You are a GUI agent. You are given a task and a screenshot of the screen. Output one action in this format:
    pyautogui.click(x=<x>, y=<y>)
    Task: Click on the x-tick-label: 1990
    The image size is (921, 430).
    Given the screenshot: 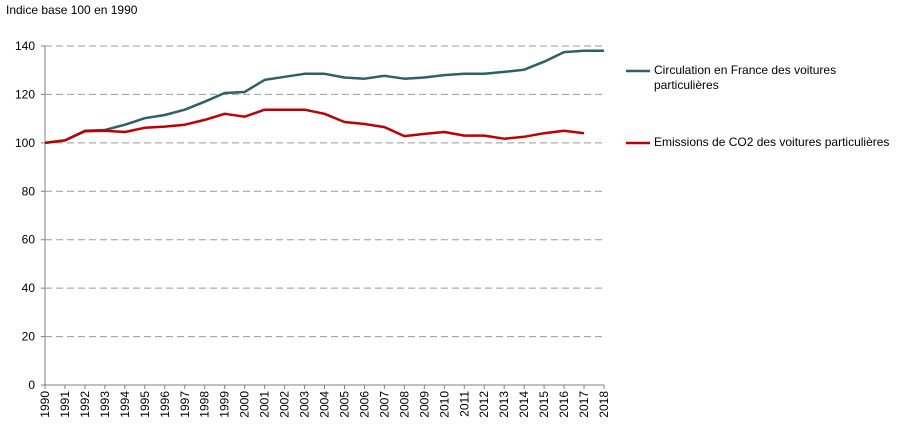 What is the action you would take?
    pyautogui.click(x=45, y=404)
    